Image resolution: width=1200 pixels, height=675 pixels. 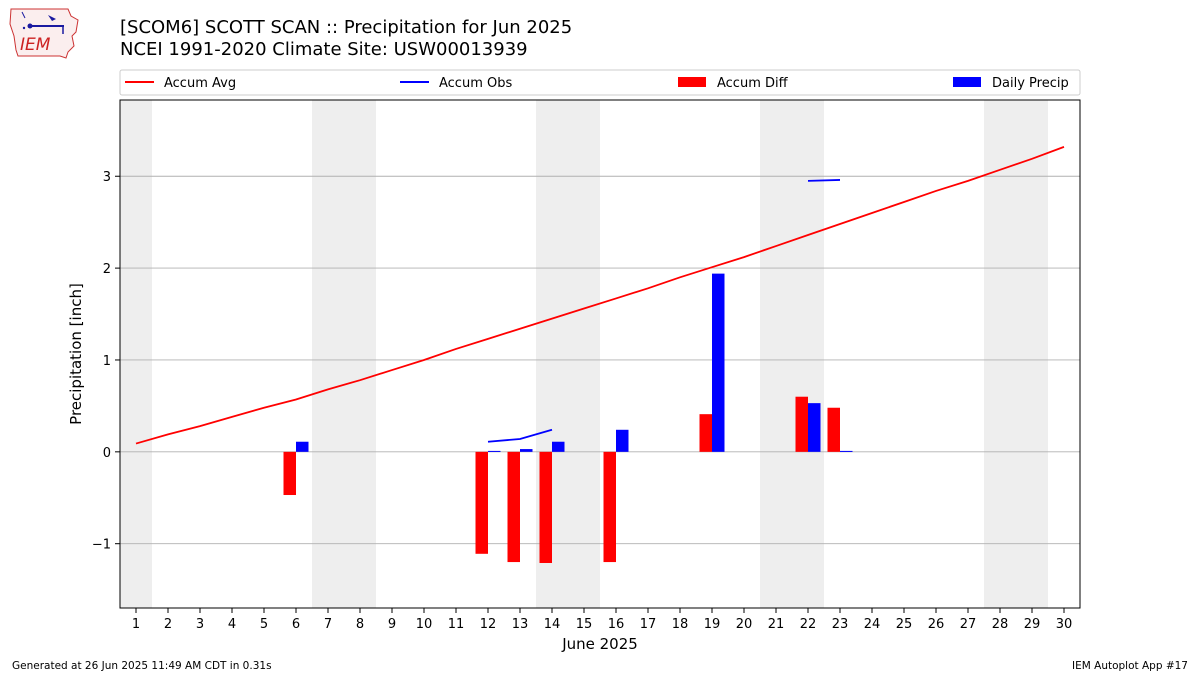 I want to click on x-tick-label: 7, so click(x=328, y=624).